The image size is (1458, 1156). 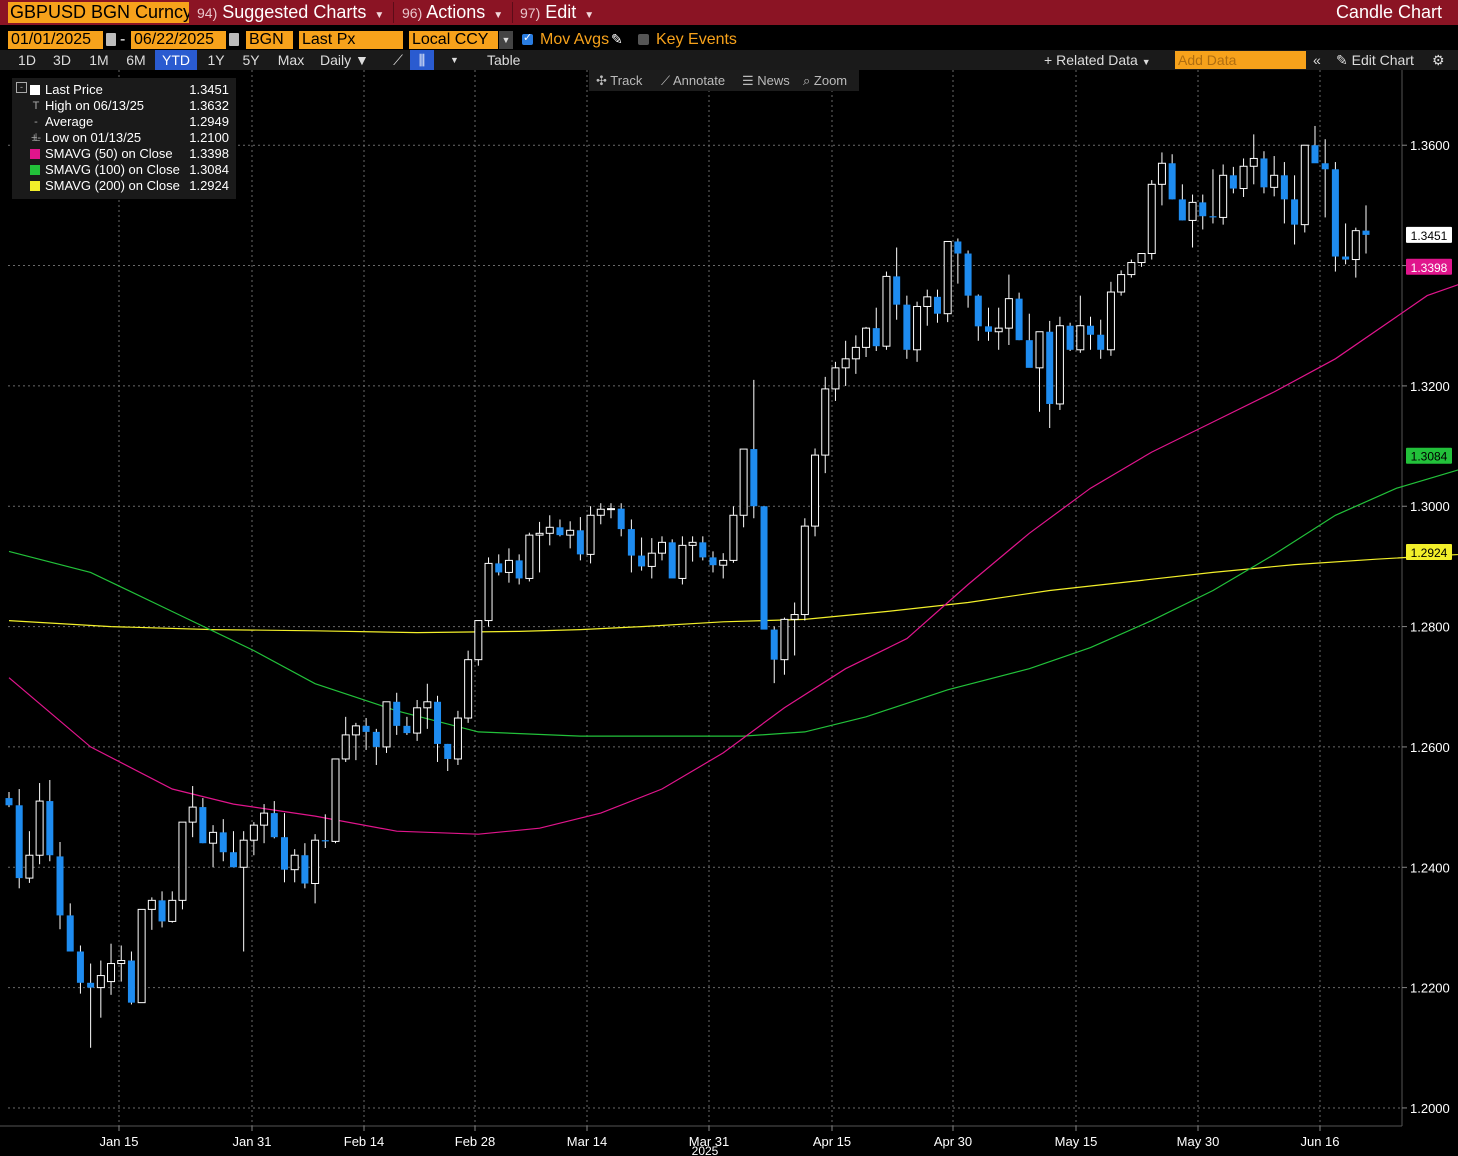 I want to click on price-field-select: Last Px, so click(x=351, y=40).